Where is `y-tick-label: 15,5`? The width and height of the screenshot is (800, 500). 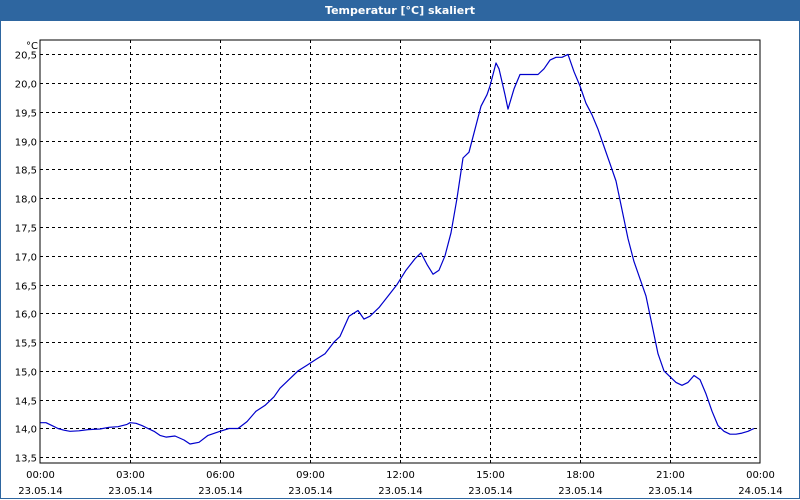 y-tick-label: 15,5 is located at coordinates (26, 344).